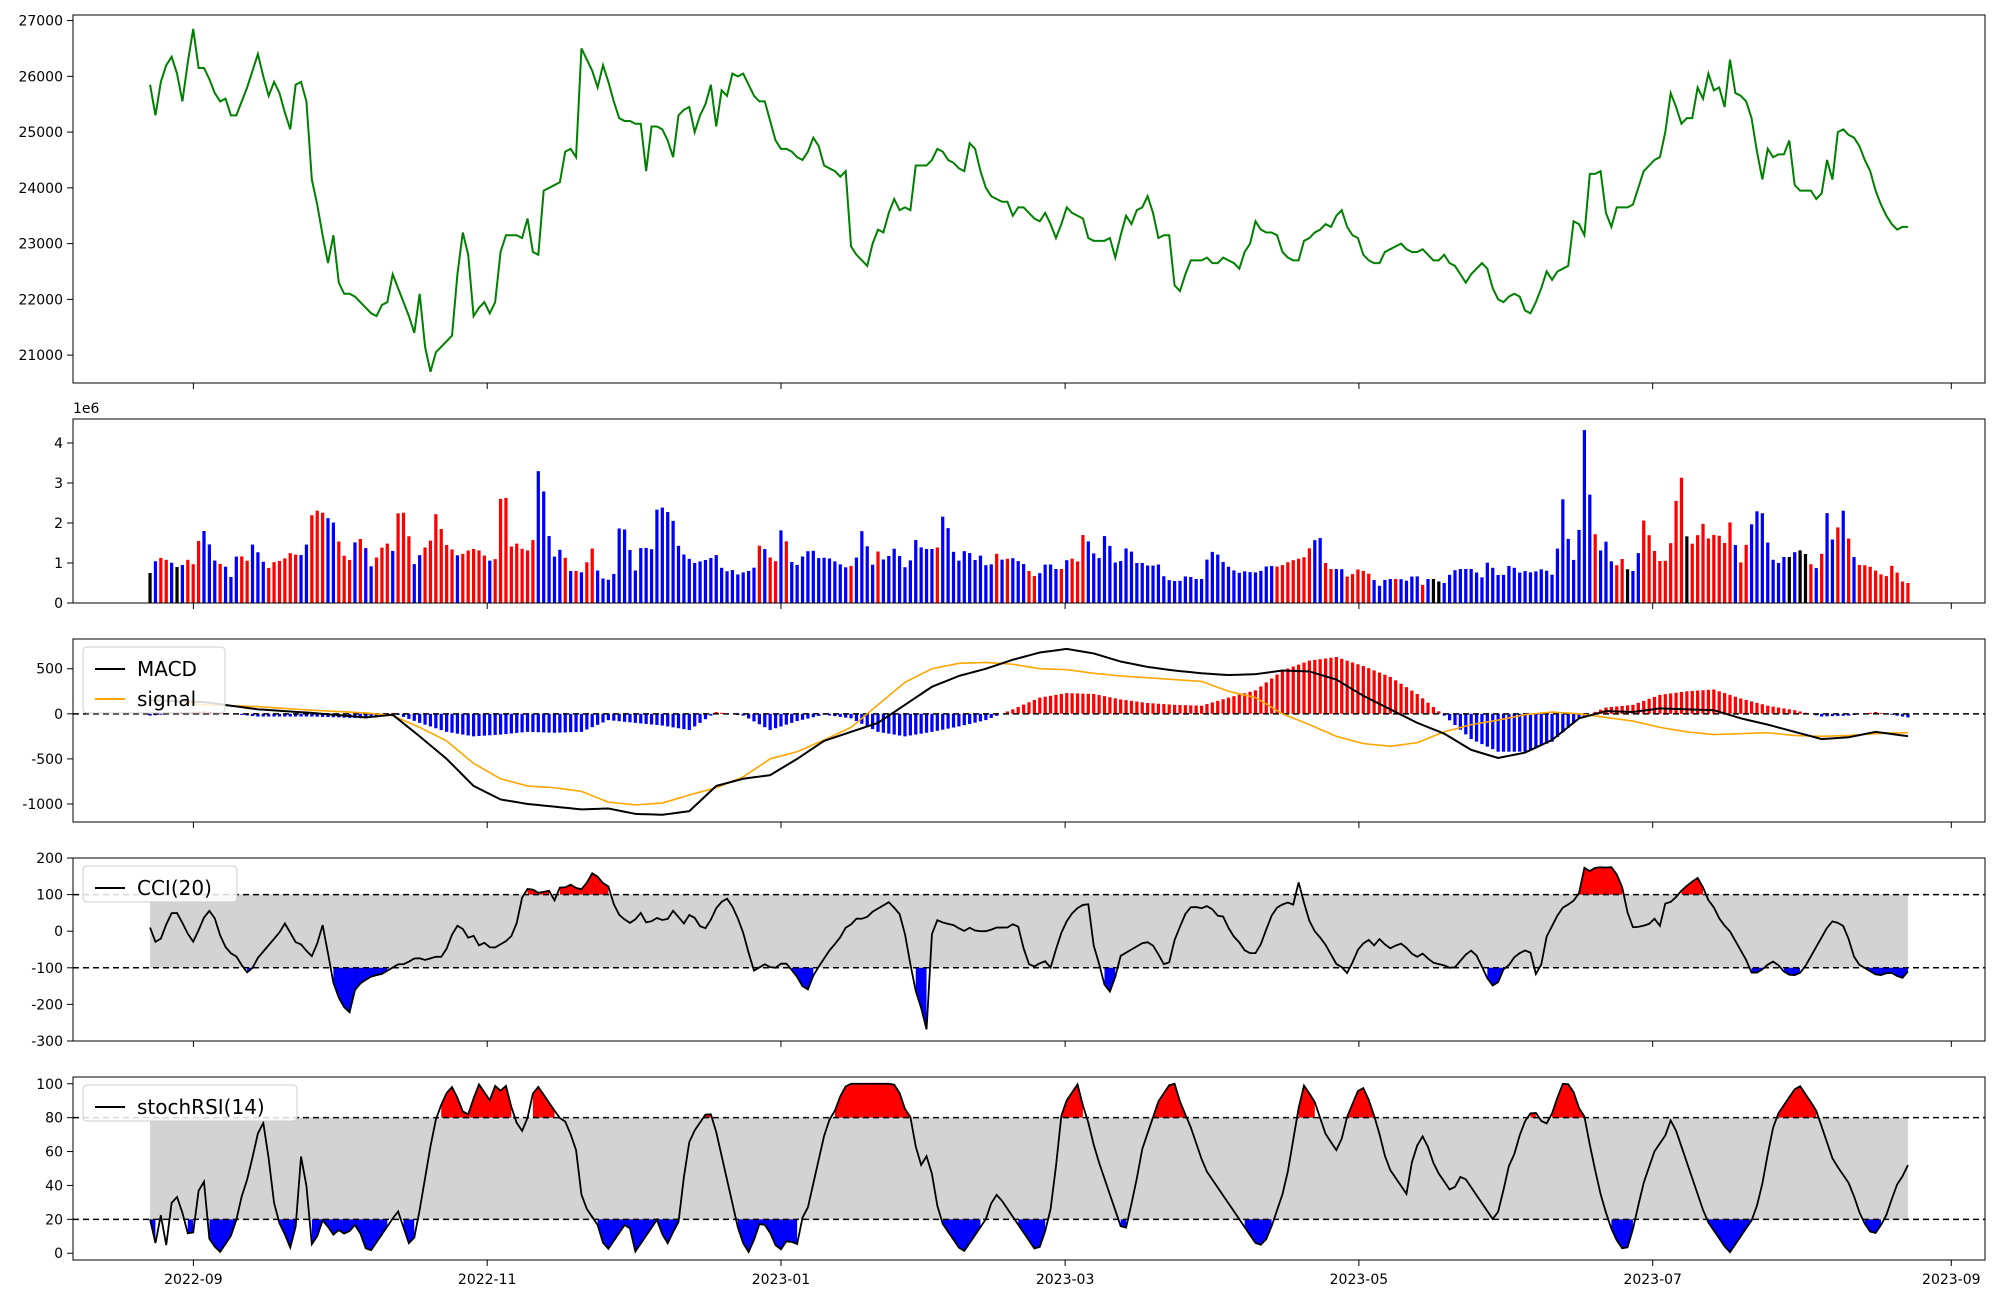 The height and width of the screenshot is (1300, 2000). I want to click on cci-line, so click(1029, 948).